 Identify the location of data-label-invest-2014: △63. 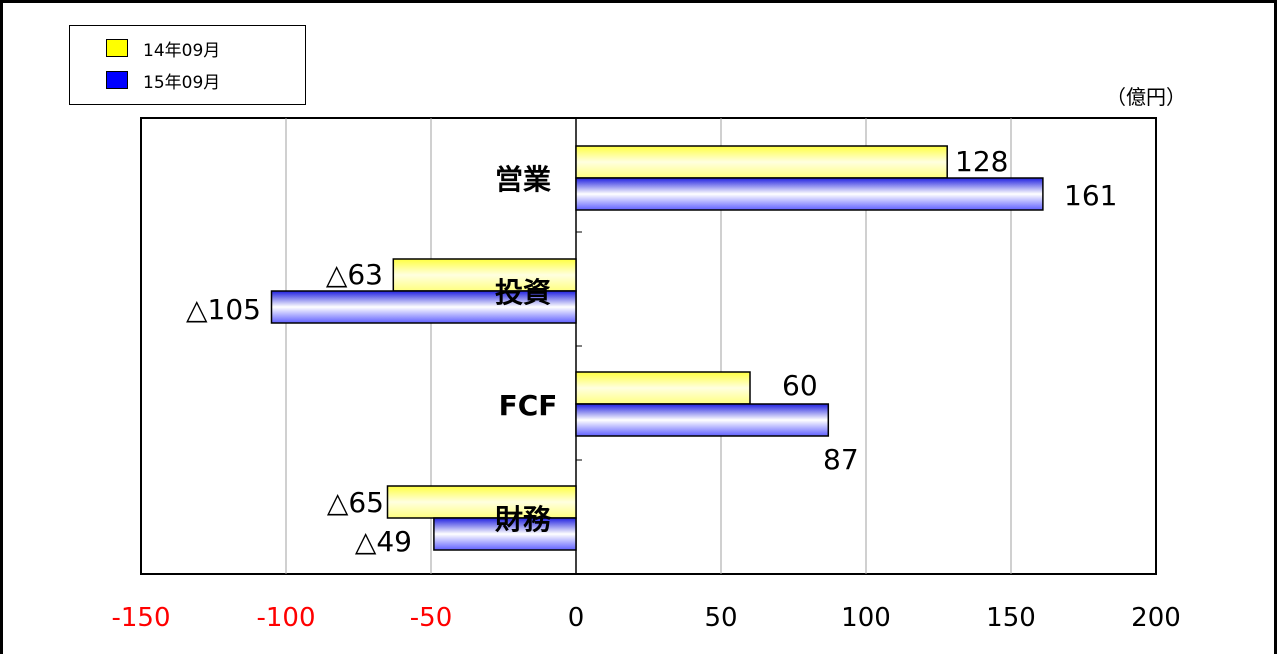
(354, 274).